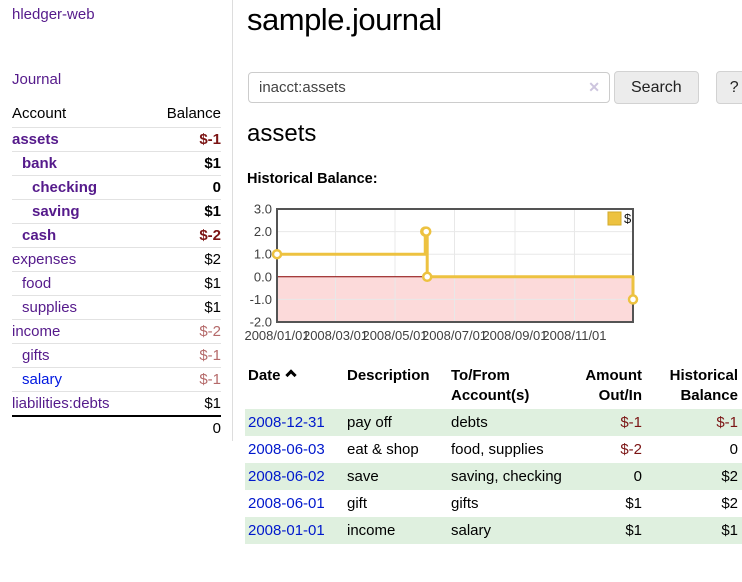 This screenshot has width=742, height=582. Describe the element at coordinates (35, 139) in the screenshot. I see `account-link: assets` at that location.